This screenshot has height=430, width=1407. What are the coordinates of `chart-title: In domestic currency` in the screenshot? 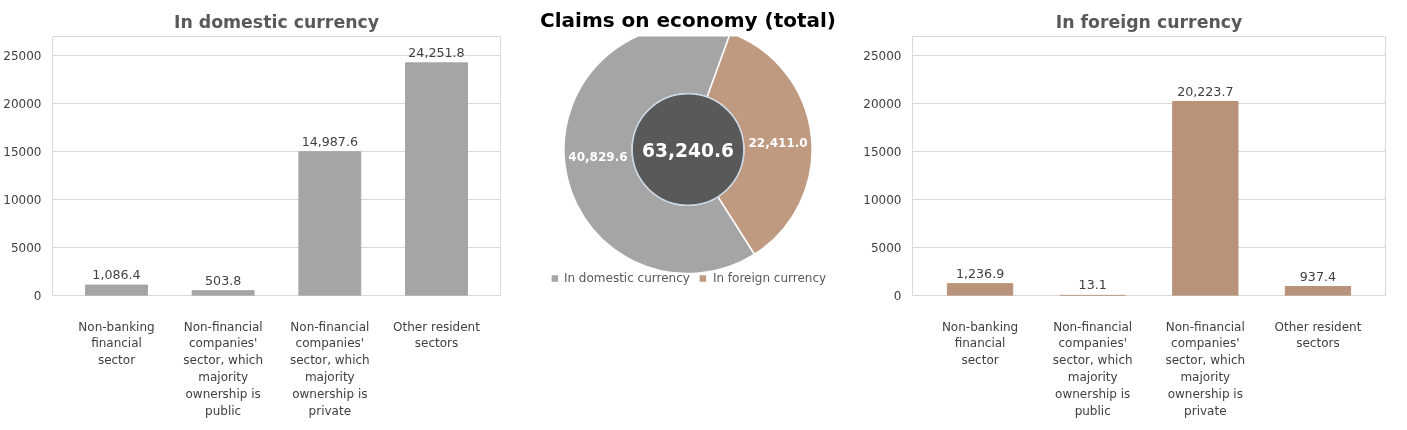 It's located at (276, 21).